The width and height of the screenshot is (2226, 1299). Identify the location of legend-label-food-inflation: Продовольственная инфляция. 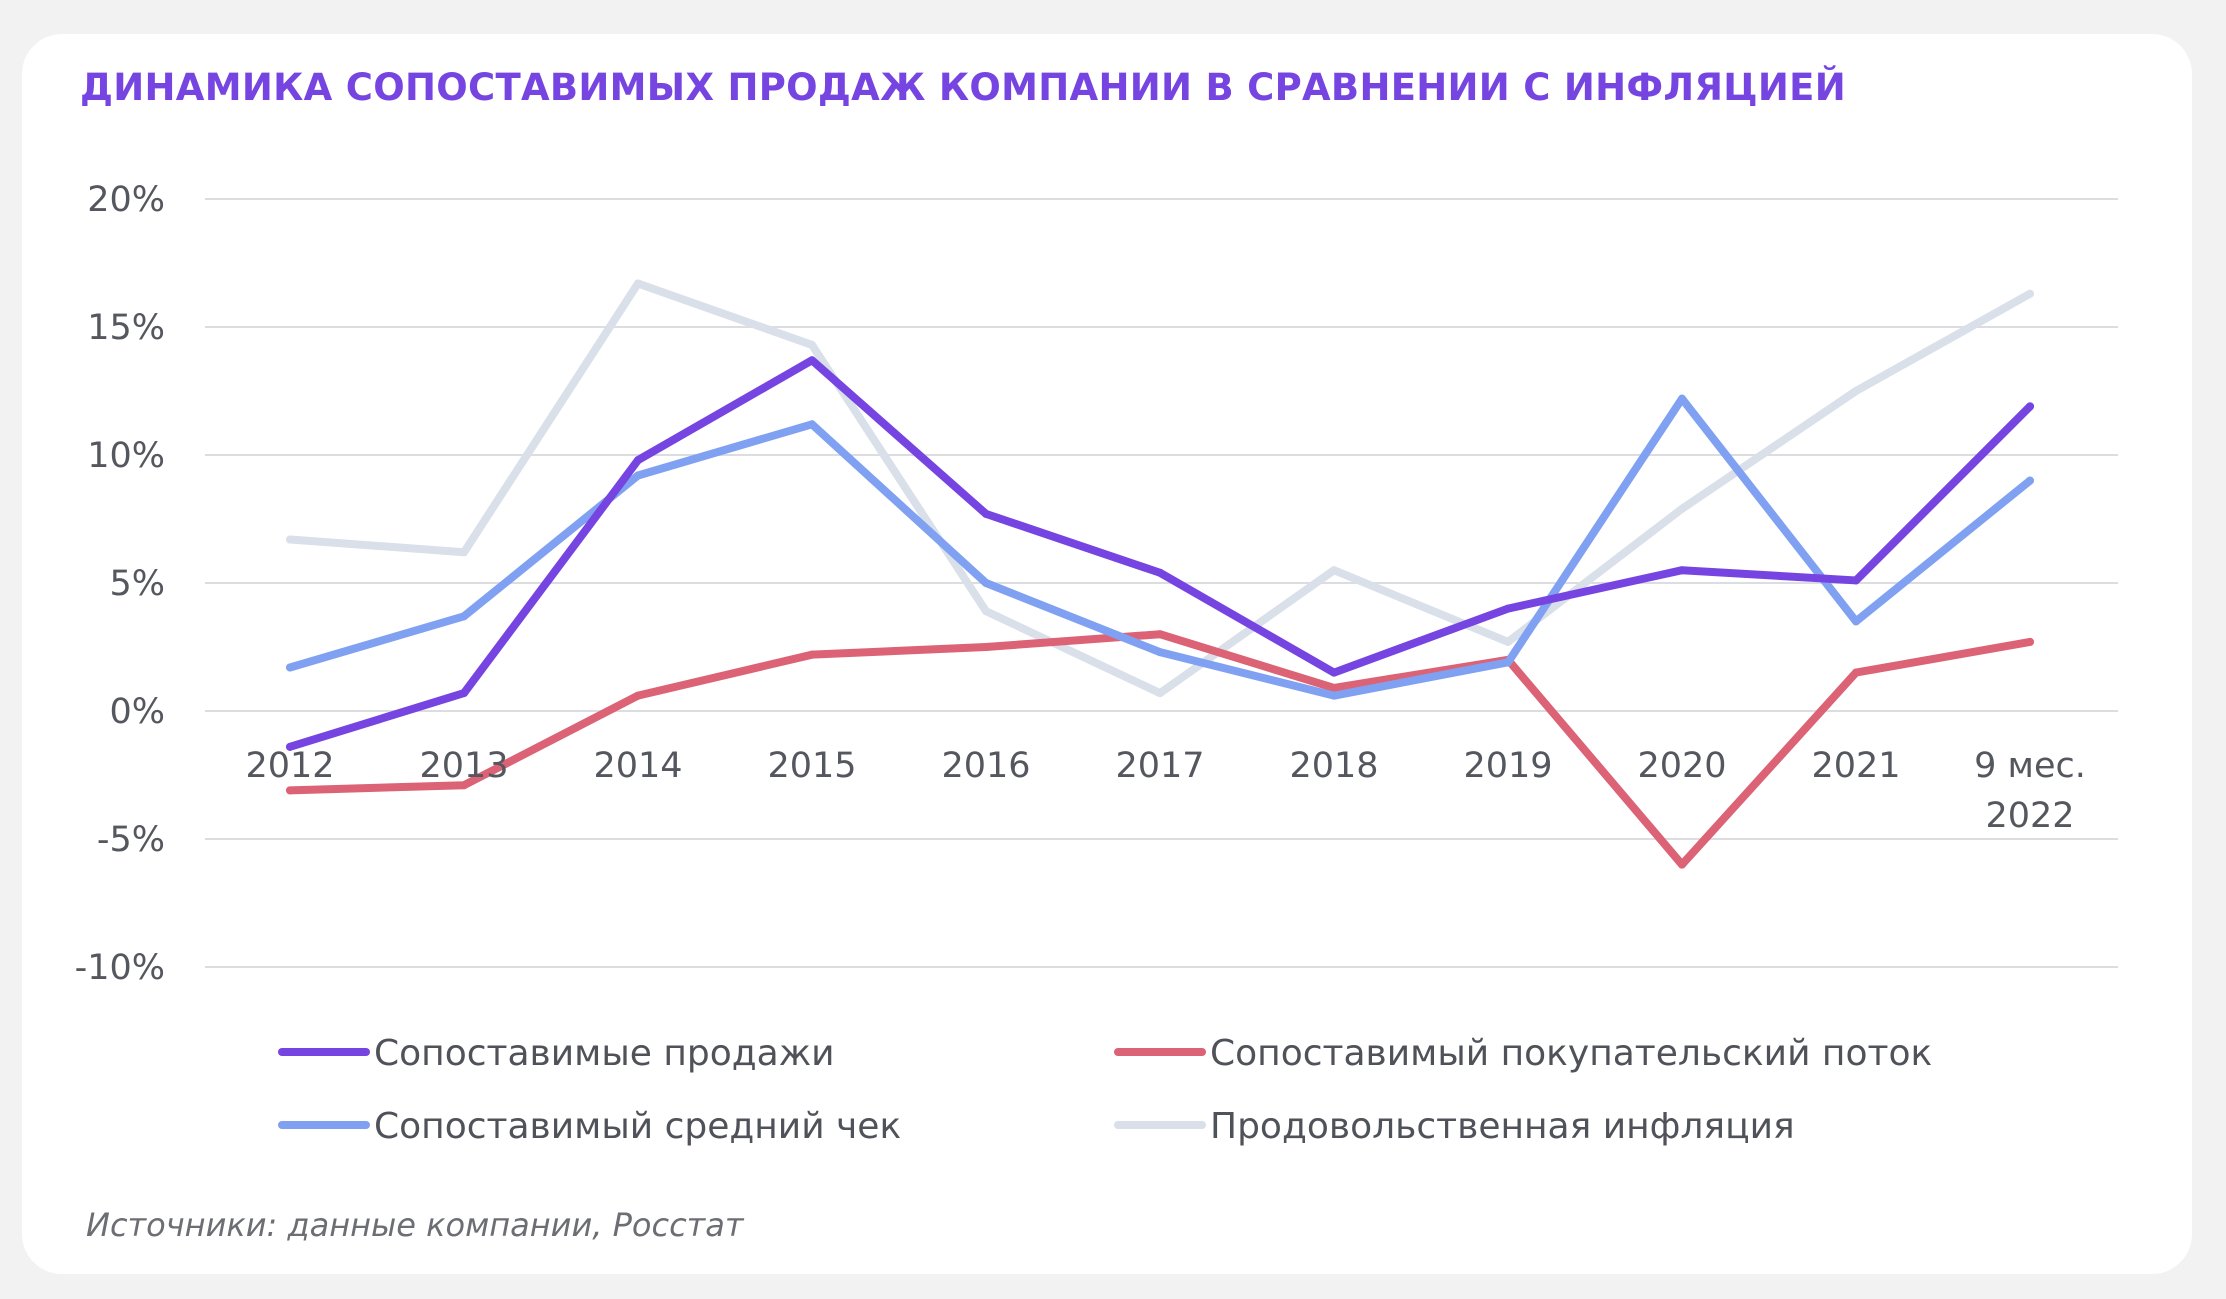
(1502, 1126).